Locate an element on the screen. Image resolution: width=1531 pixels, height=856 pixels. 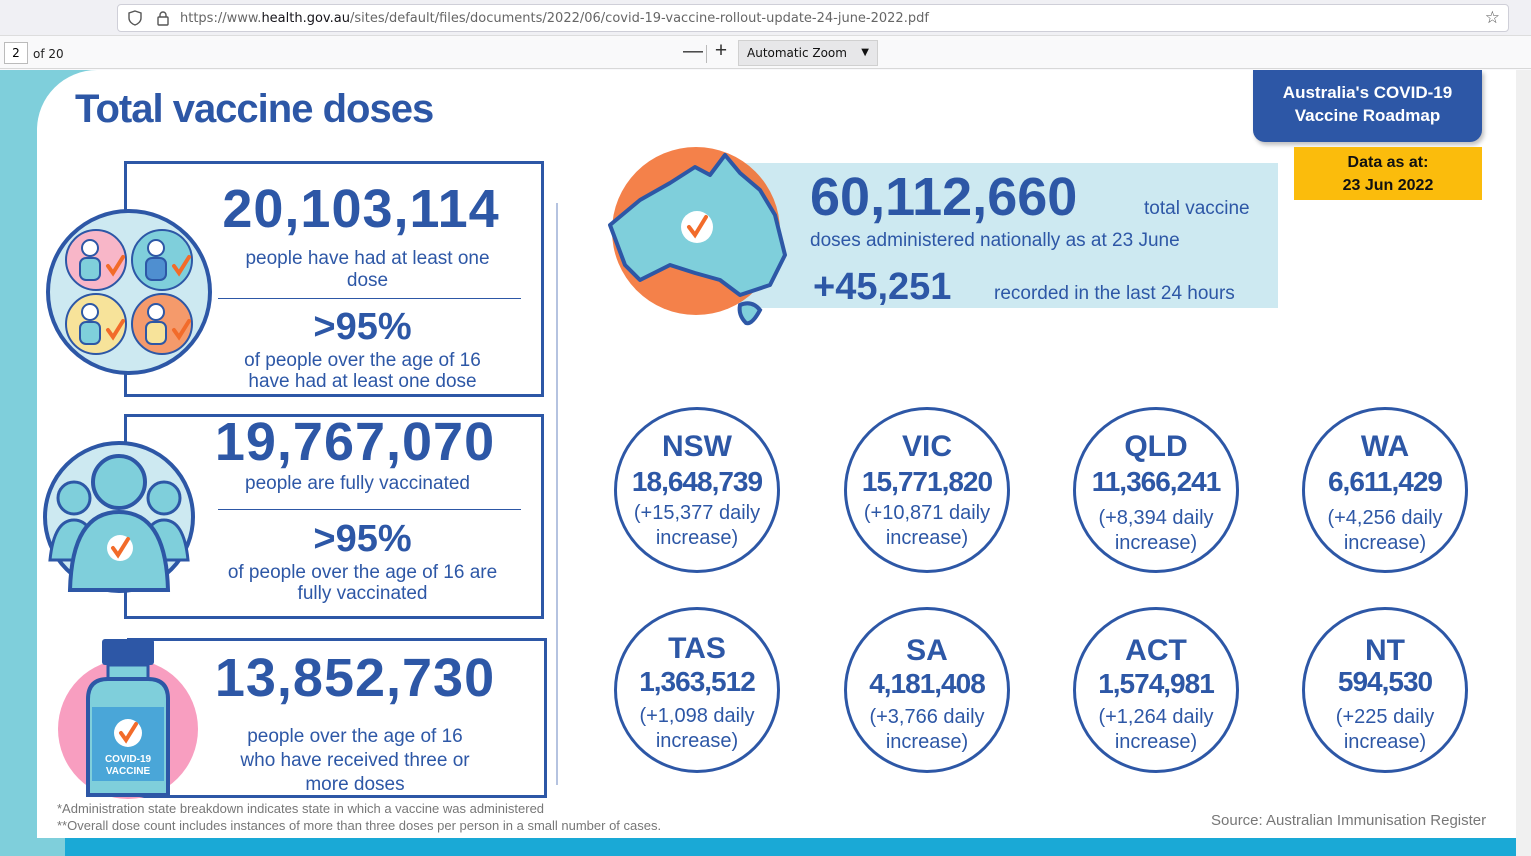
three-doses-line3: more doses is located at coordinates (355, 784).